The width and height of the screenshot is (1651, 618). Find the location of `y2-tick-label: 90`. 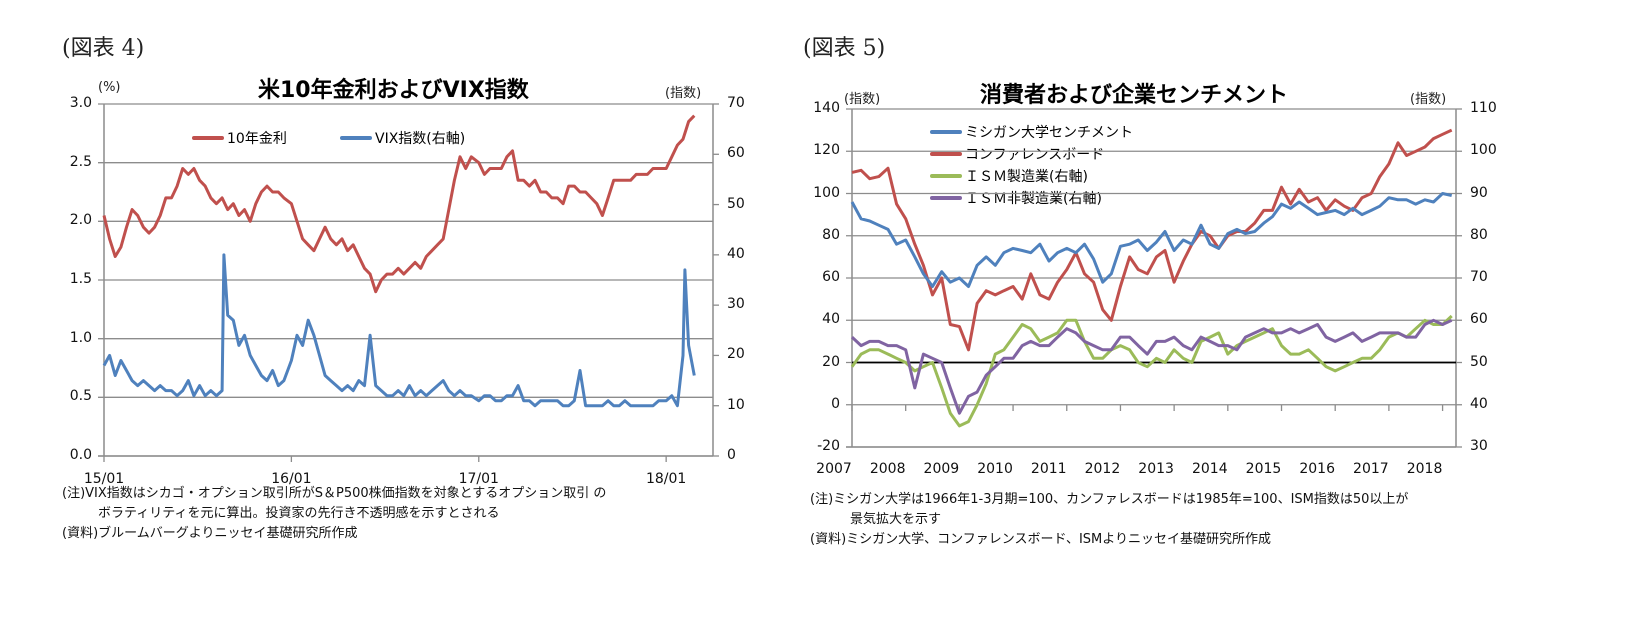

y2-tick-label: 90 is located at coordinates (1479, 192).